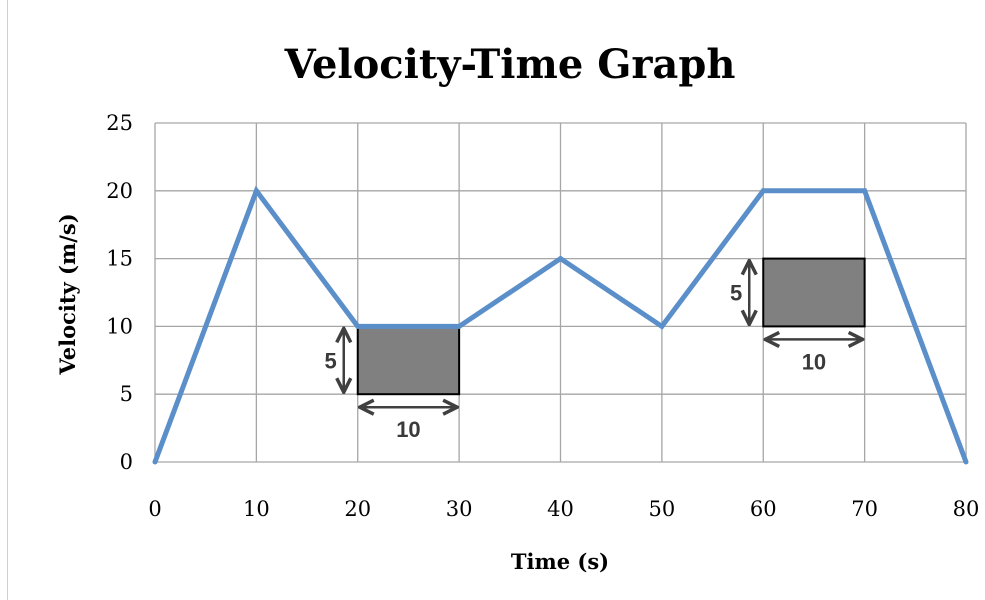 This screenshot has width=985, height=600. I want to click on x-tick-label: 40, so click(560, 509).